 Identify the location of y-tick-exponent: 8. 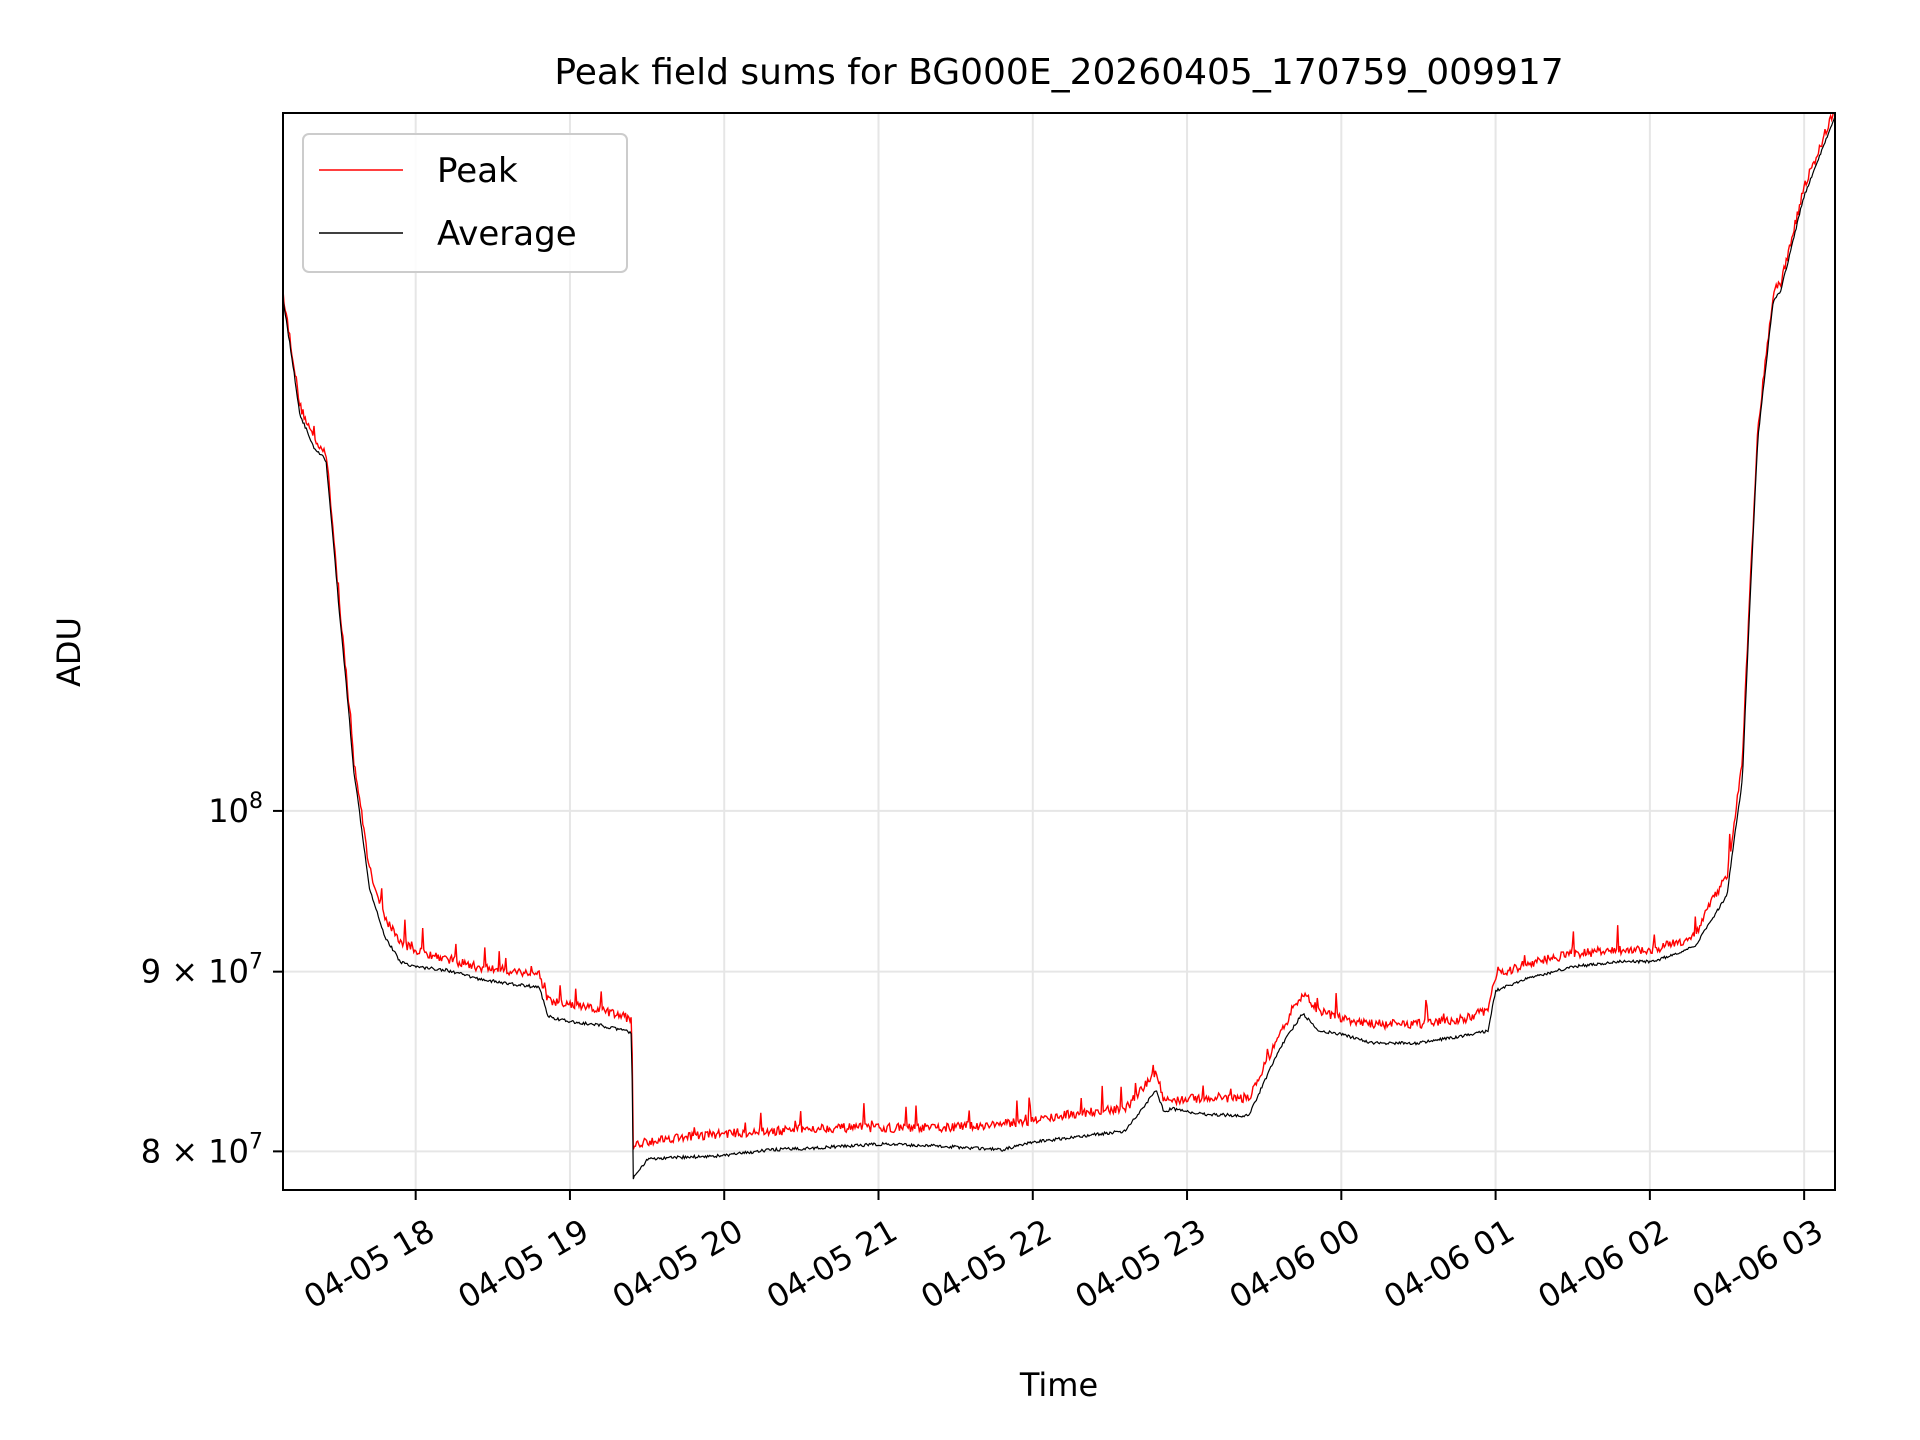
(256, 801).